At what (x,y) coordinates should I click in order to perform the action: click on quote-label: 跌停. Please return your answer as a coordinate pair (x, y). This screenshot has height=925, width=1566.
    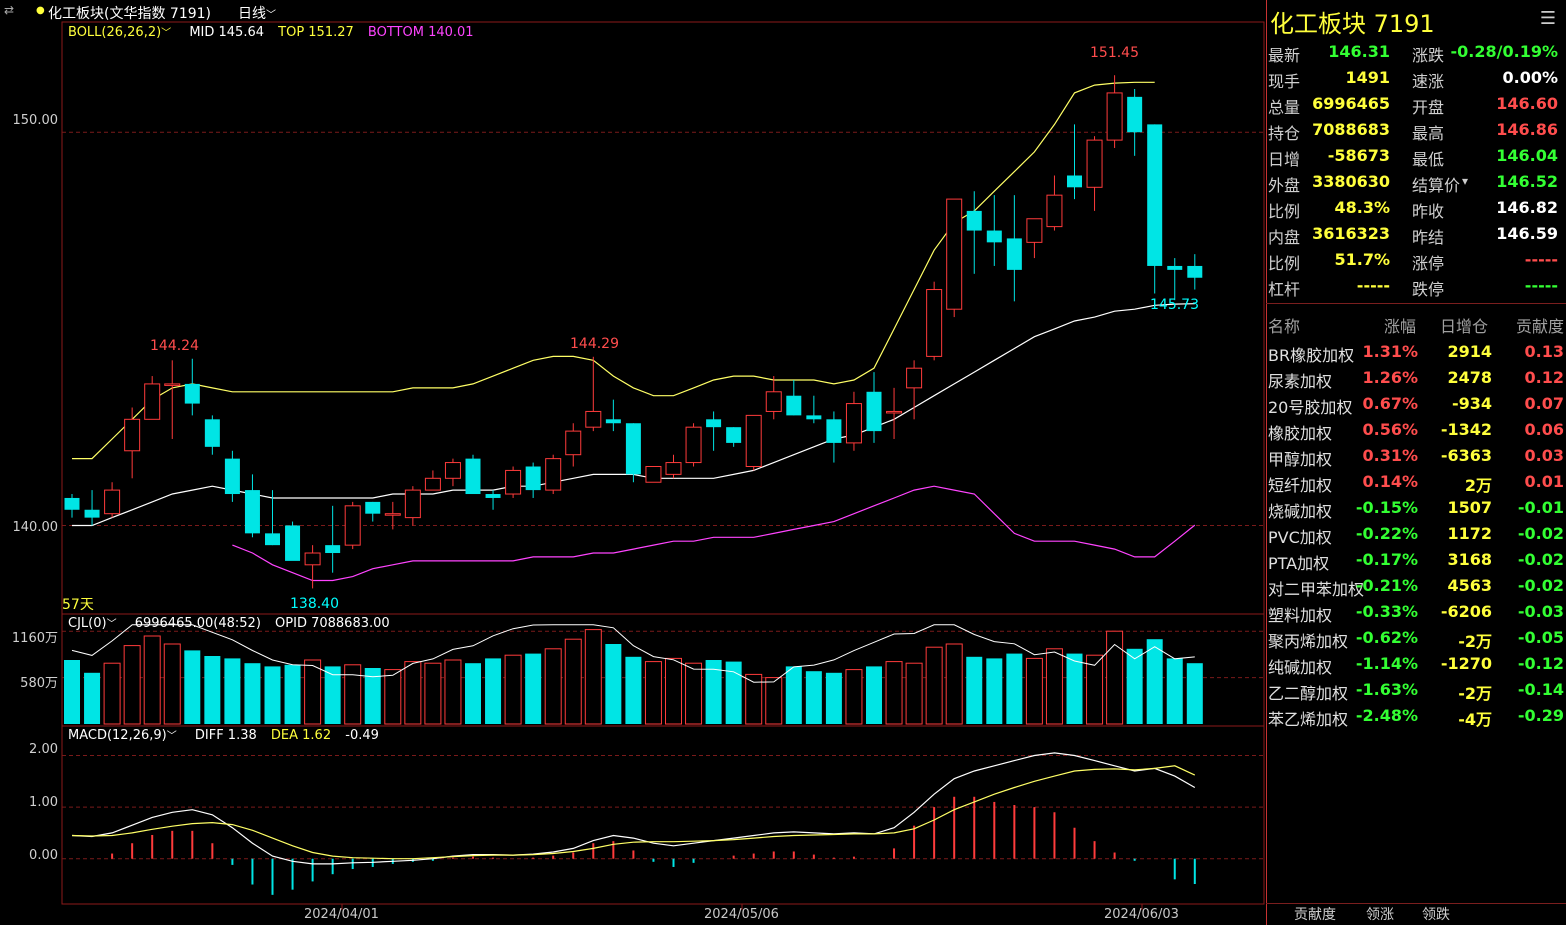
    Looking at the image, I should click on (1428, 289).